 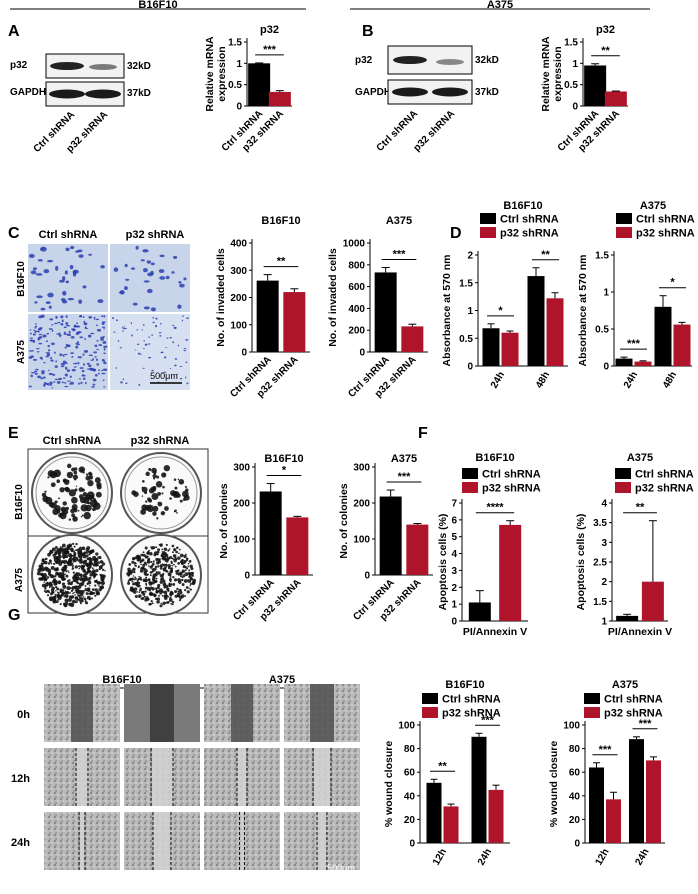 I want to click on panel-label-e: E, so click(x=13, y=433).